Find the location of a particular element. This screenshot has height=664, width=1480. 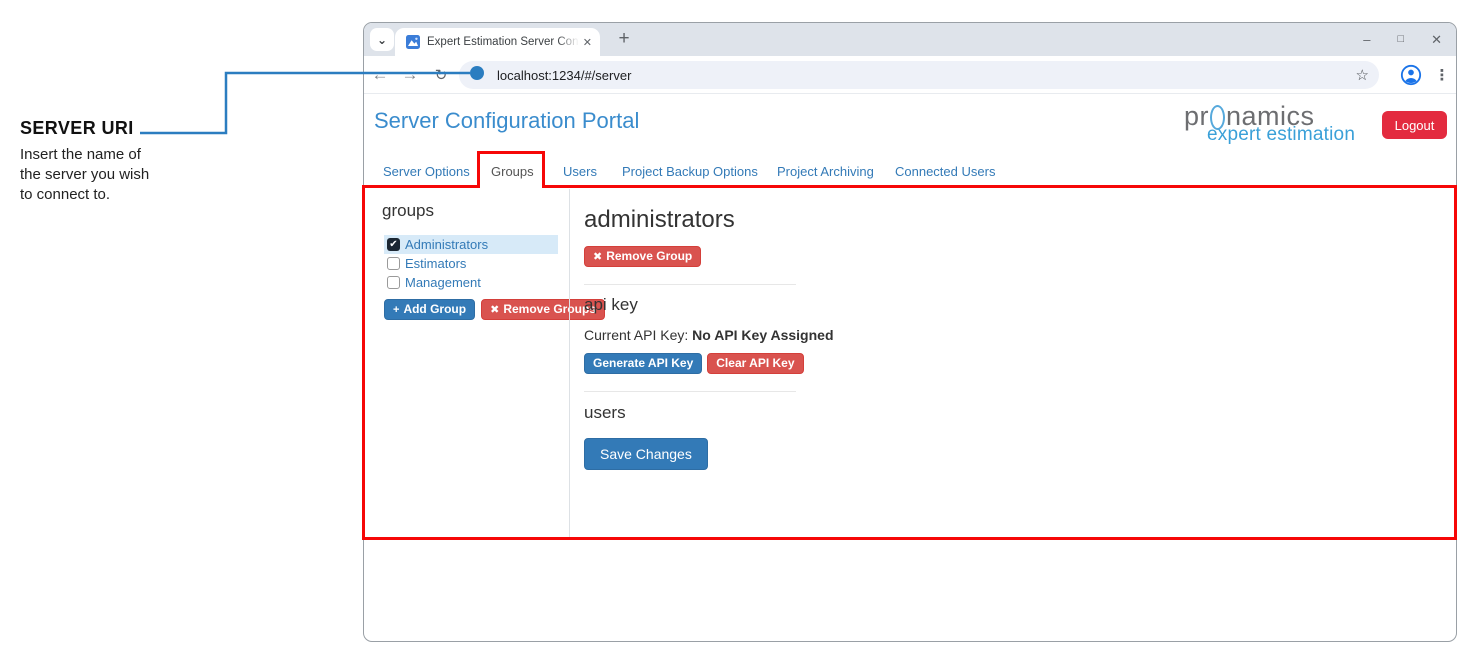

logo-tagline: expert estimation is located at coordinates (1281, 134).